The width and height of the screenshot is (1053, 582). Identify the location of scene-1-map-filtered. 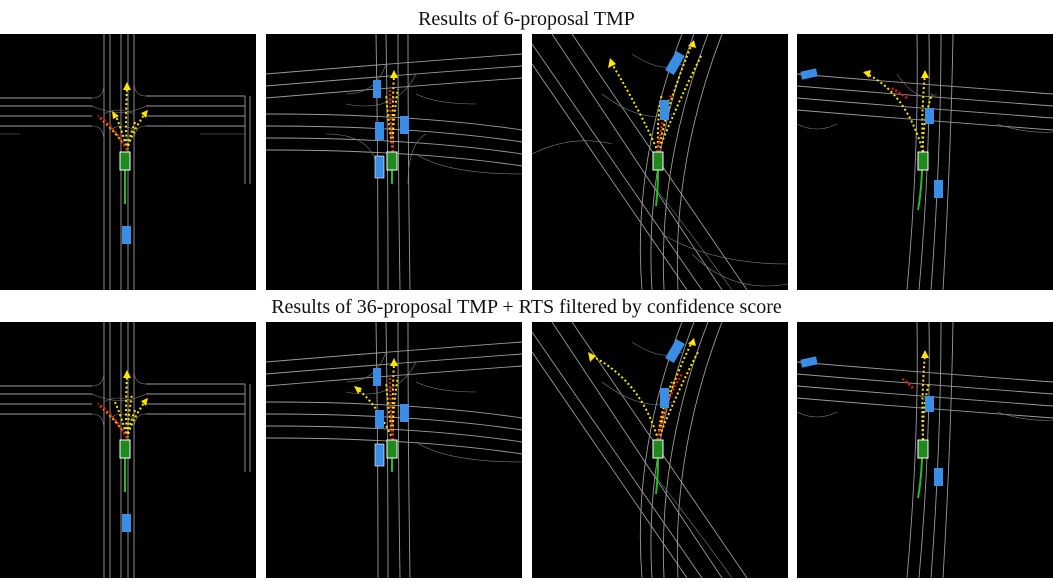
(128, 450).